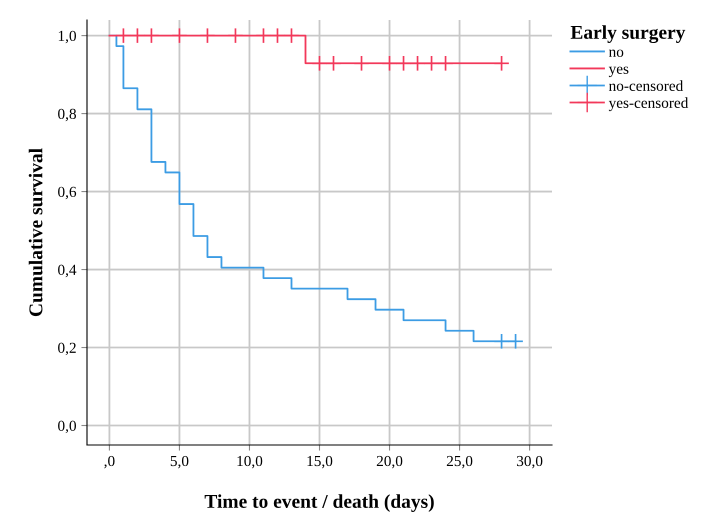 The height and width of the screenshot is (515, 705). What do you see at coordinates (249, 462) in the screenshot?
I see `x-tick-label: 10,0` at bounding box center [249, 462].